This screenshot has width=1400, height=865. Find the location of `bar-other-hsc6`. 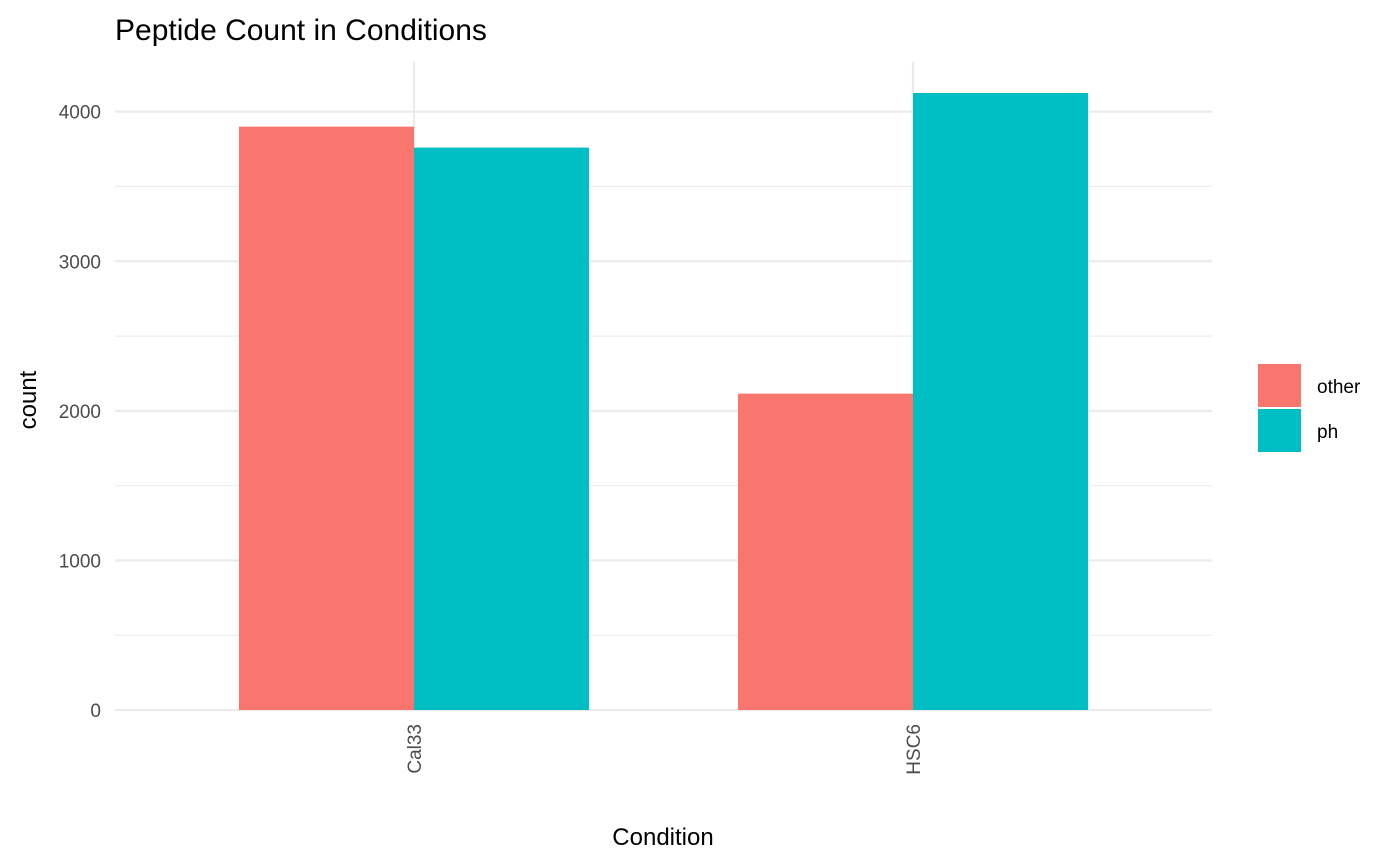

bar-other-hsc6 is located at coordinates (825, 551).